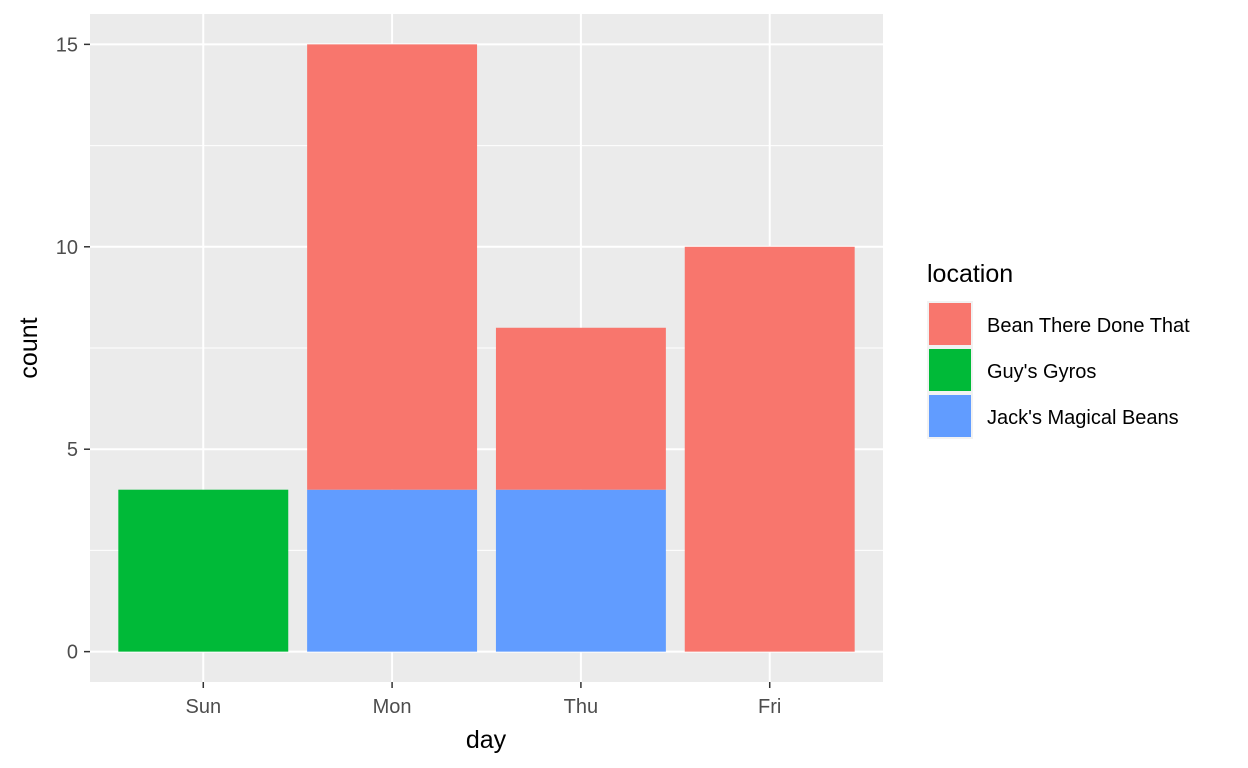 Image resolution: width=1248 pixels, height=768 pixels. I want to click on x-axis: Sun Mon Thu Fri, so click(483, 700).